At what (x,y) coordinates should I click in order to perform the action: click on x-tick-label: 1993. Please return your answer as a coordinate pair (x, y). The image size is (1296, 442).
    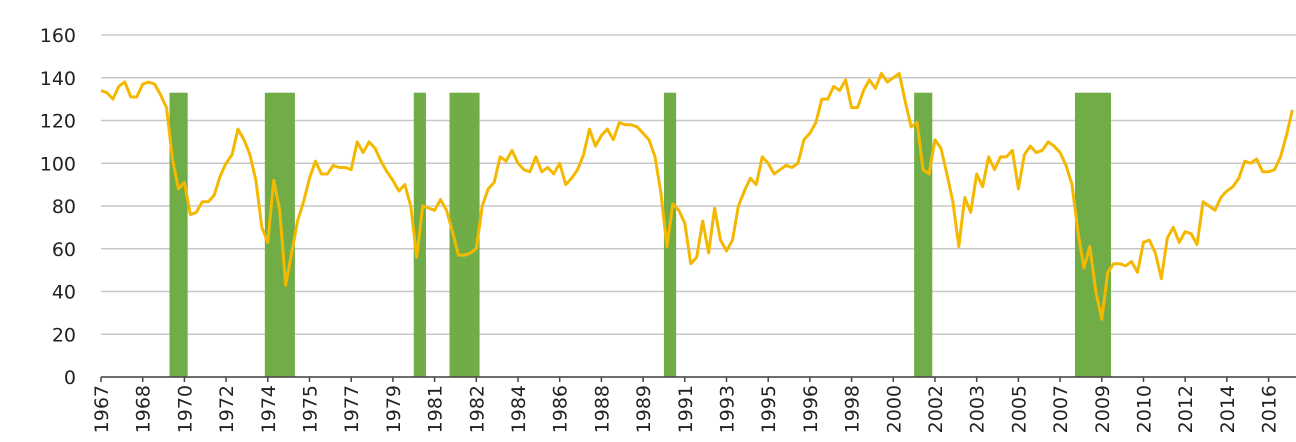
    Looking at the image, I should click on (727, 409).